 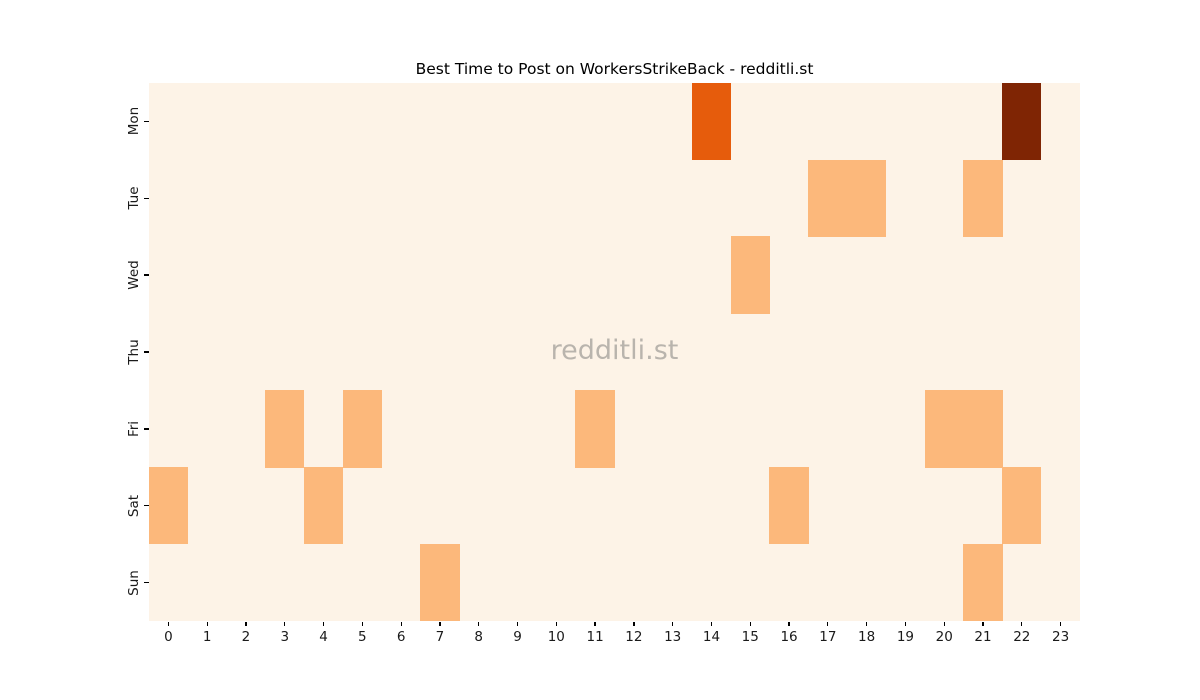 I want to click on x-tick-label: 21, so click(x=983, y=637).